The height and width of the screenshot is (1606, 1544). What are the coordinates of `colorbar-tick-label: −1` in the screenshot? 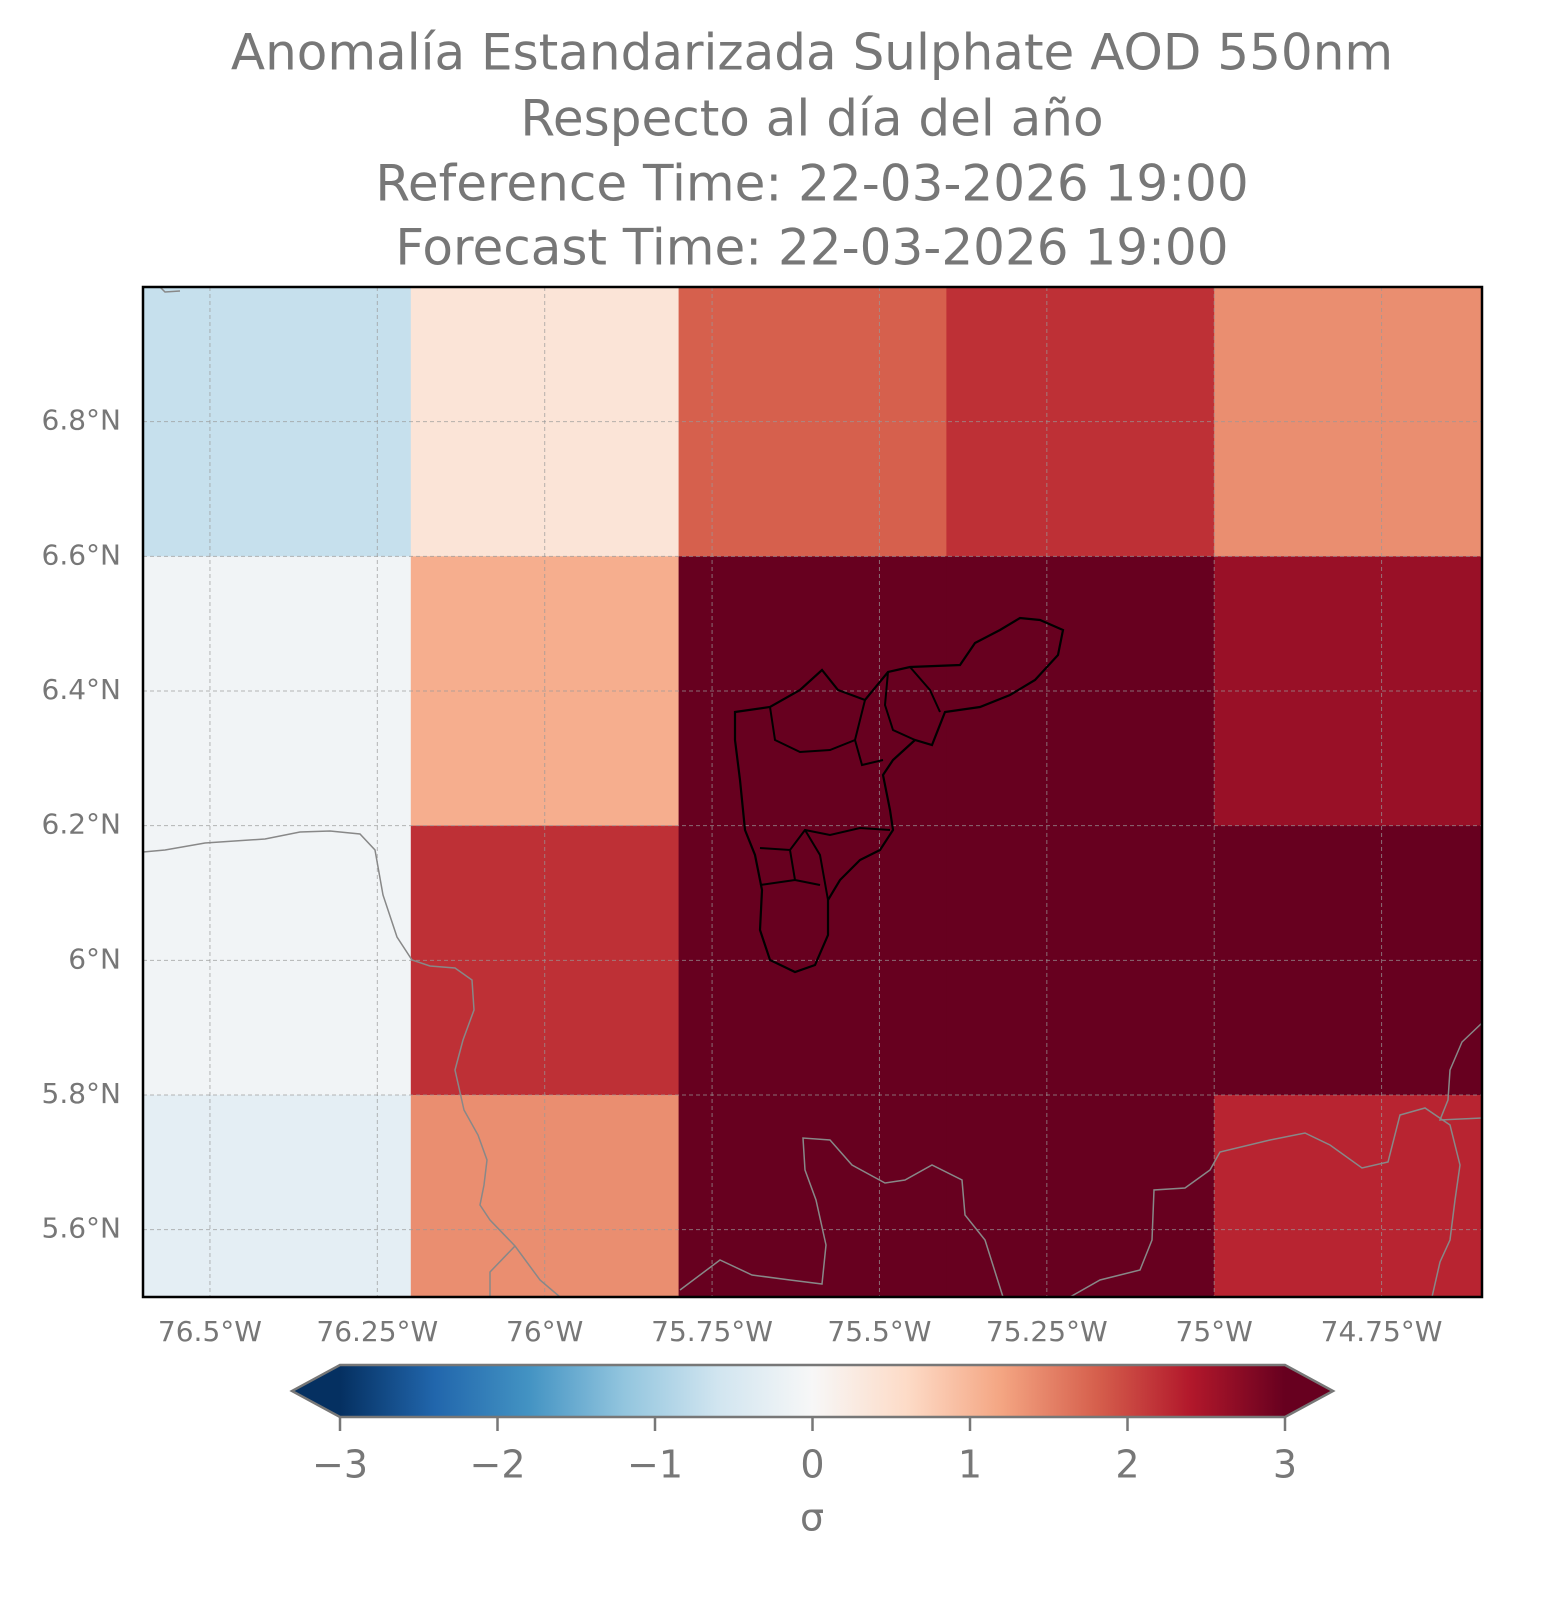 It's located at (655, 1465).